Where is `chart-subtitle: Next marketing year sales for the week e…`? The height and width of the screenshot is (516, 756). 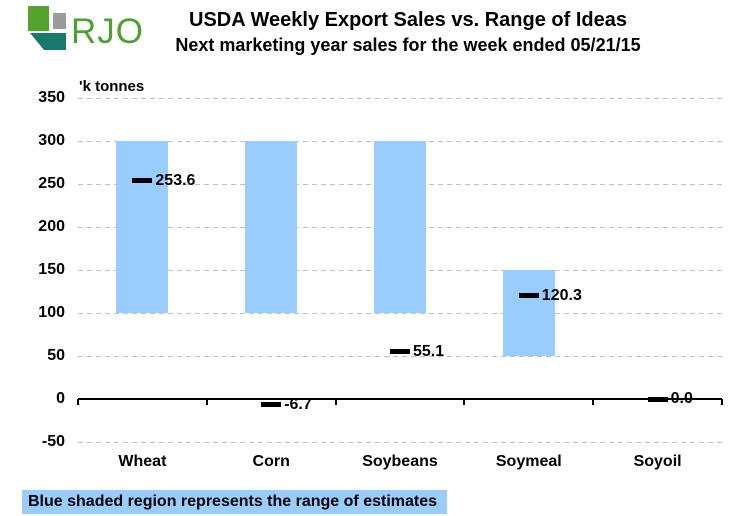
chart-subtitle: Next marketing year sales for the week e… is located at coordinates (408, 45).